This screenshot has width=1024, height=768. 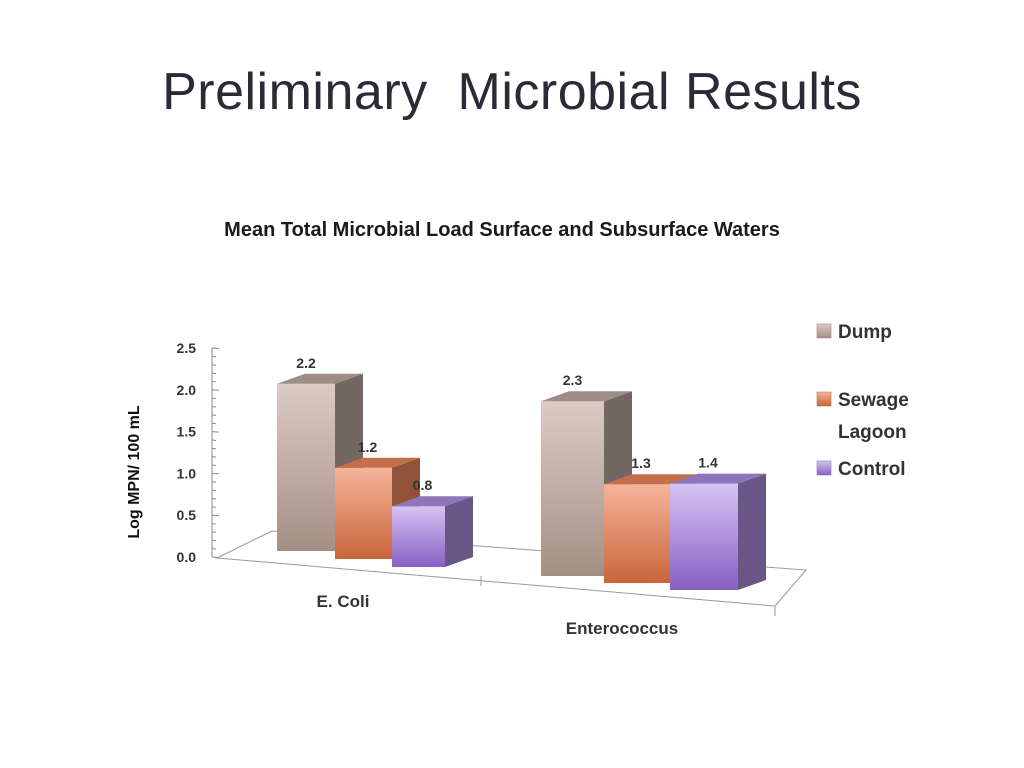 I want to click on y-tick-label: 1.5, so click(x=187, y=432).